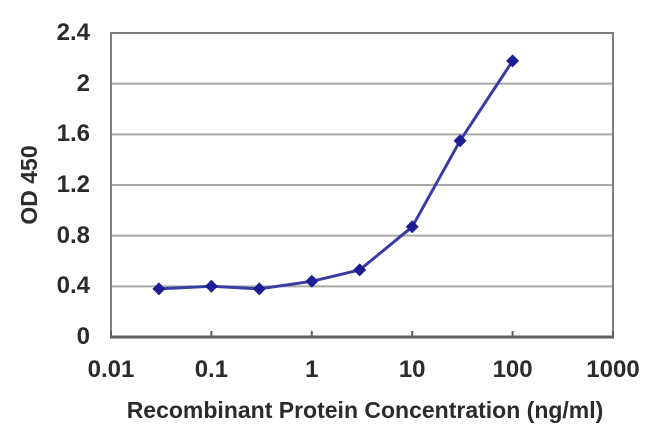 The image size is (650, 433). I want to click on x-tick-label: 10, so click(412, 369).